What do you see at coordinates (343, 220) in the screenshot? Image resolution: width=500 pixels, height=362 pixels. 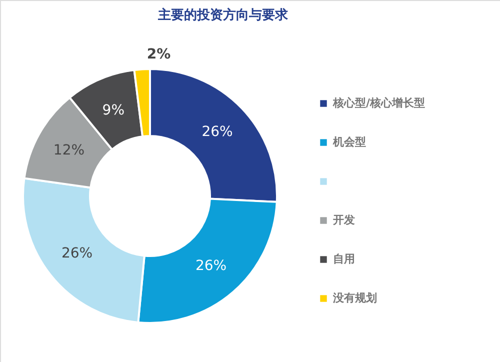 I see `legend-label: 开发` at bounding box center [343, 220].